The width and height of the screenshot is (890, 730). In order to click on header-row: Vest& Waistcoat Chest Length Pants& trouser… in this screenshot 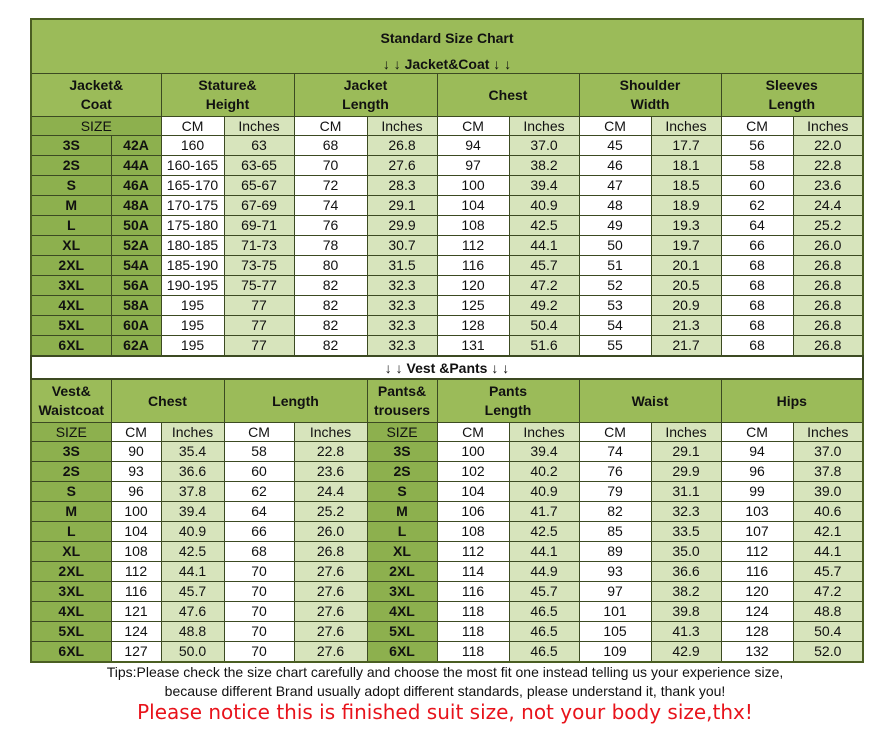, I will do `click(447, 400)`.